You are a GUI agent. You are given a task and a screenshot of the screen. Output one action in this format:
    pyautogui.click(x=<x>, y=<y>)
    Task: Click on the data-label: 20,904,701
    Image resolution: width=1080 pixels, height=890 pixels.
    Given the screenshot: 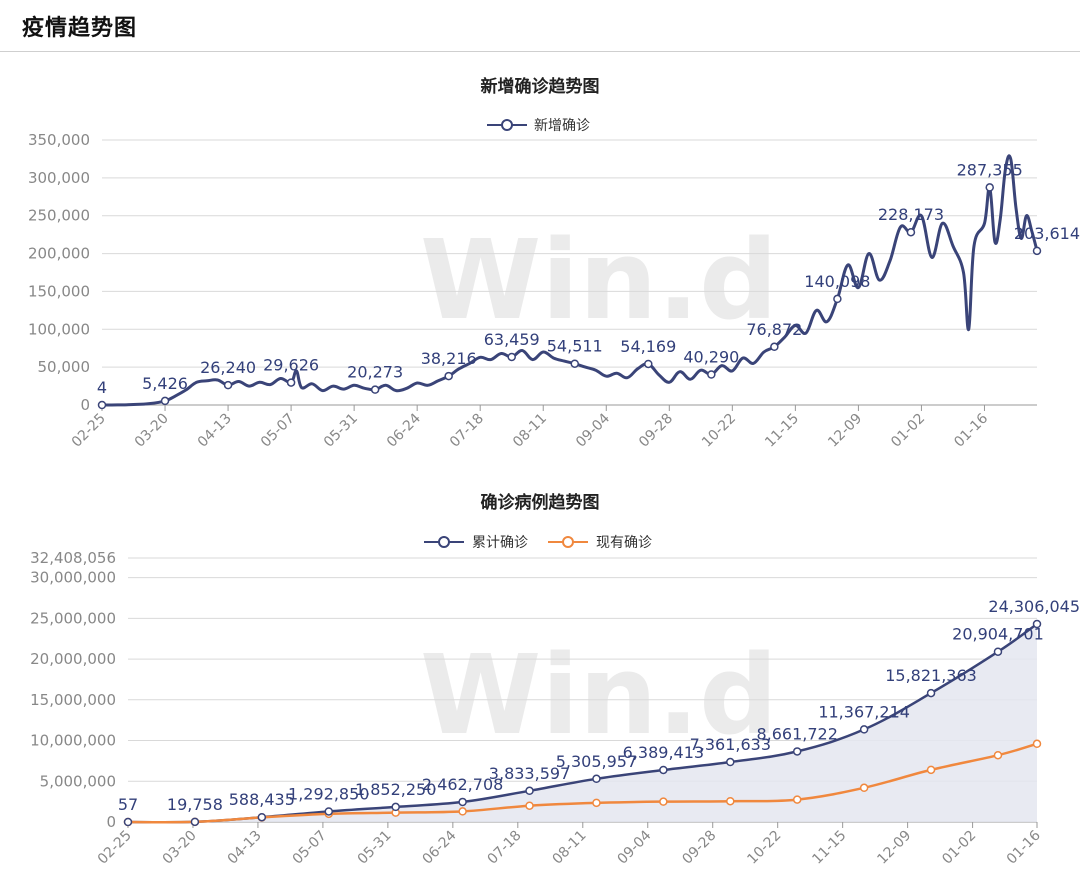 What is the action you would take?
    pyautogui.click(x=998, y=634)
    